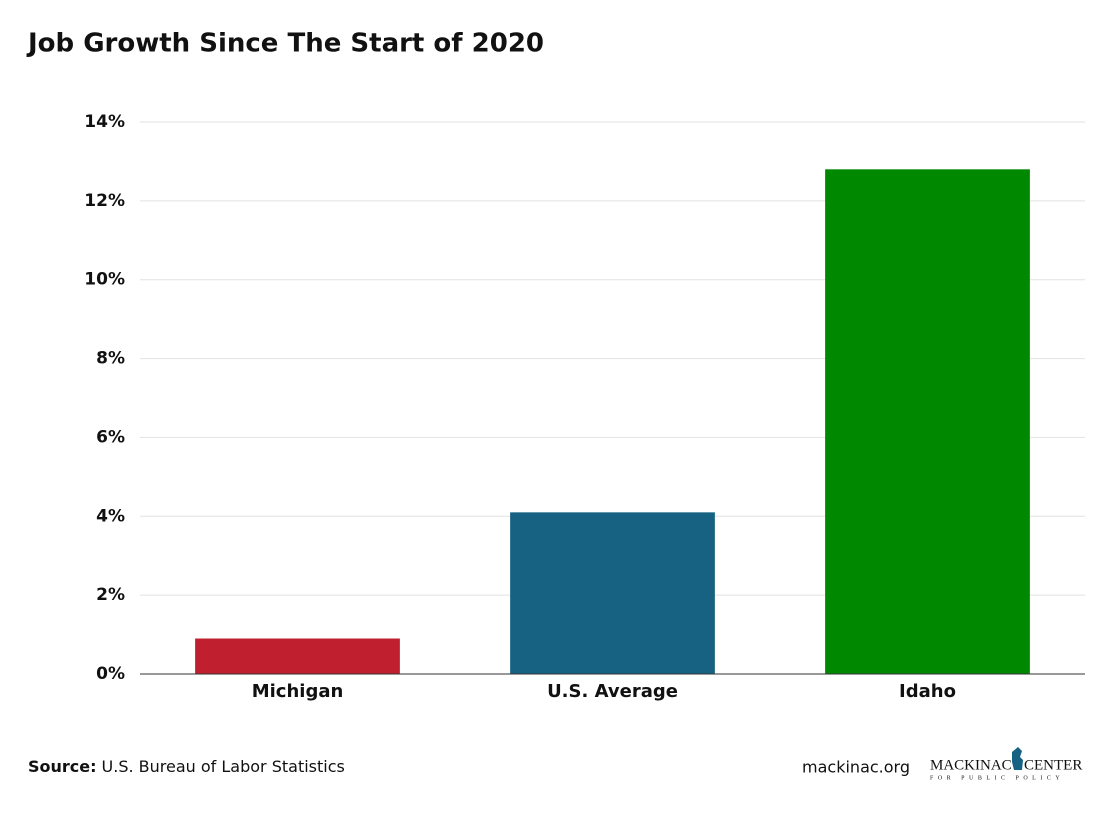 The image size is (1114, 814). I want to click on x-tick-label: Michigan, so click(298, 691).